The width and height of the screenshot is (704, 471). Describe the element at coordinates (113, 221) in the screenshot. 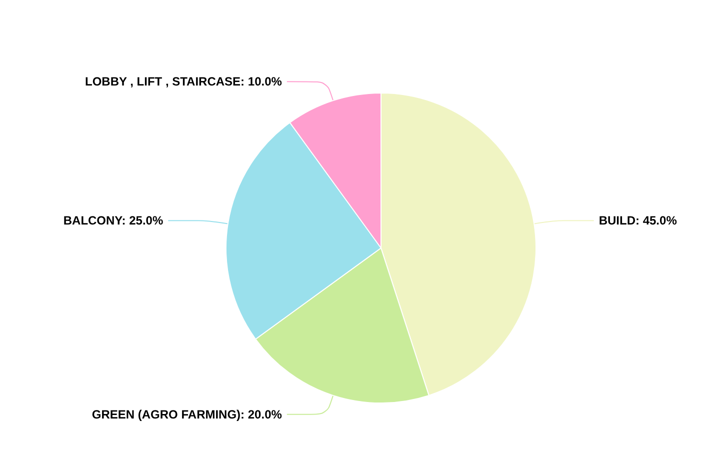

I see `slice-label: BALCONY: 25.0%` at that location.